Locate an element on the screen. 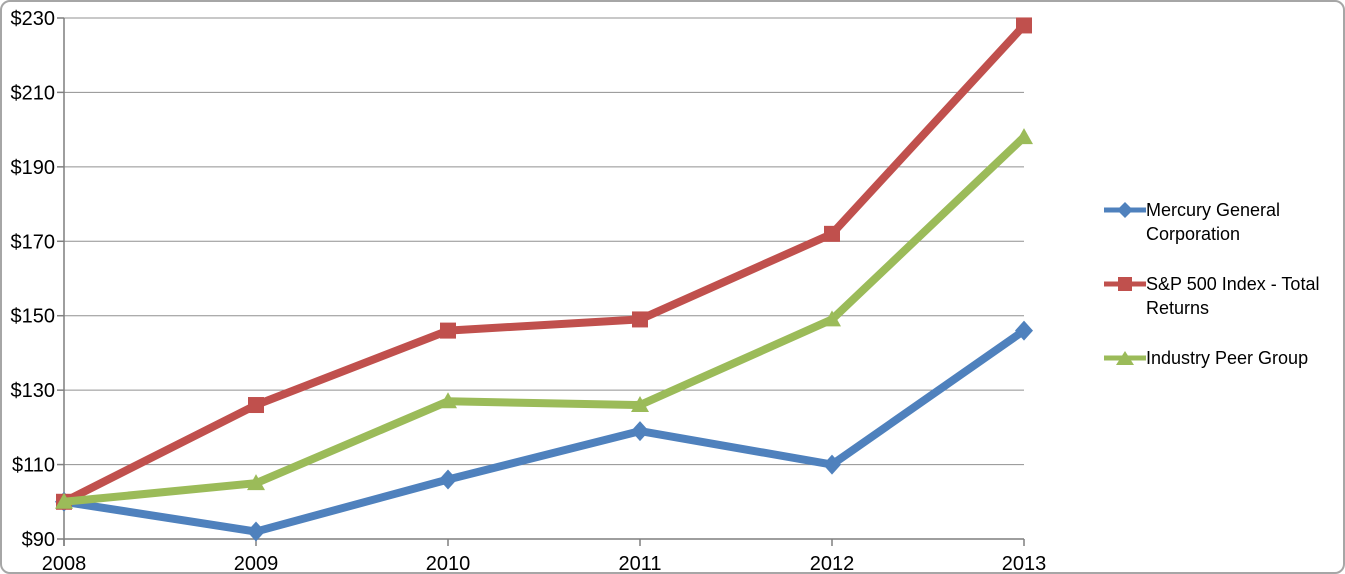 The width and height of the screenshot is (1345, 574). legend-label: Mercury General Corporation is located at coordinates (1213, 222).